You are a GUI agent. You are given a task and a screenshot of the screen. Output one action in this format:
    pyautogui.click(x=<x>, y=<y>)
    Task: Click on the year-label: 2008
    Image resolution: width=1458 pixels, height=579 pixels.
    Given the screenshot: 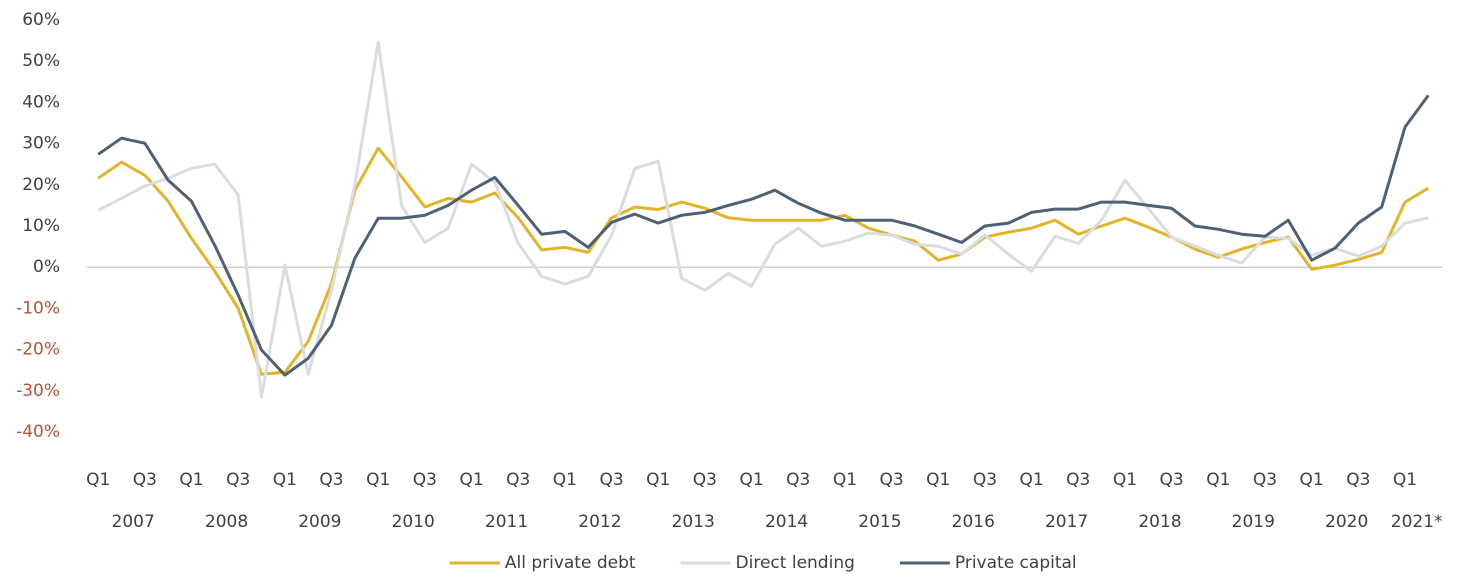 What is the action you would take?
    pyautogui.click(x=226, y=522)
    